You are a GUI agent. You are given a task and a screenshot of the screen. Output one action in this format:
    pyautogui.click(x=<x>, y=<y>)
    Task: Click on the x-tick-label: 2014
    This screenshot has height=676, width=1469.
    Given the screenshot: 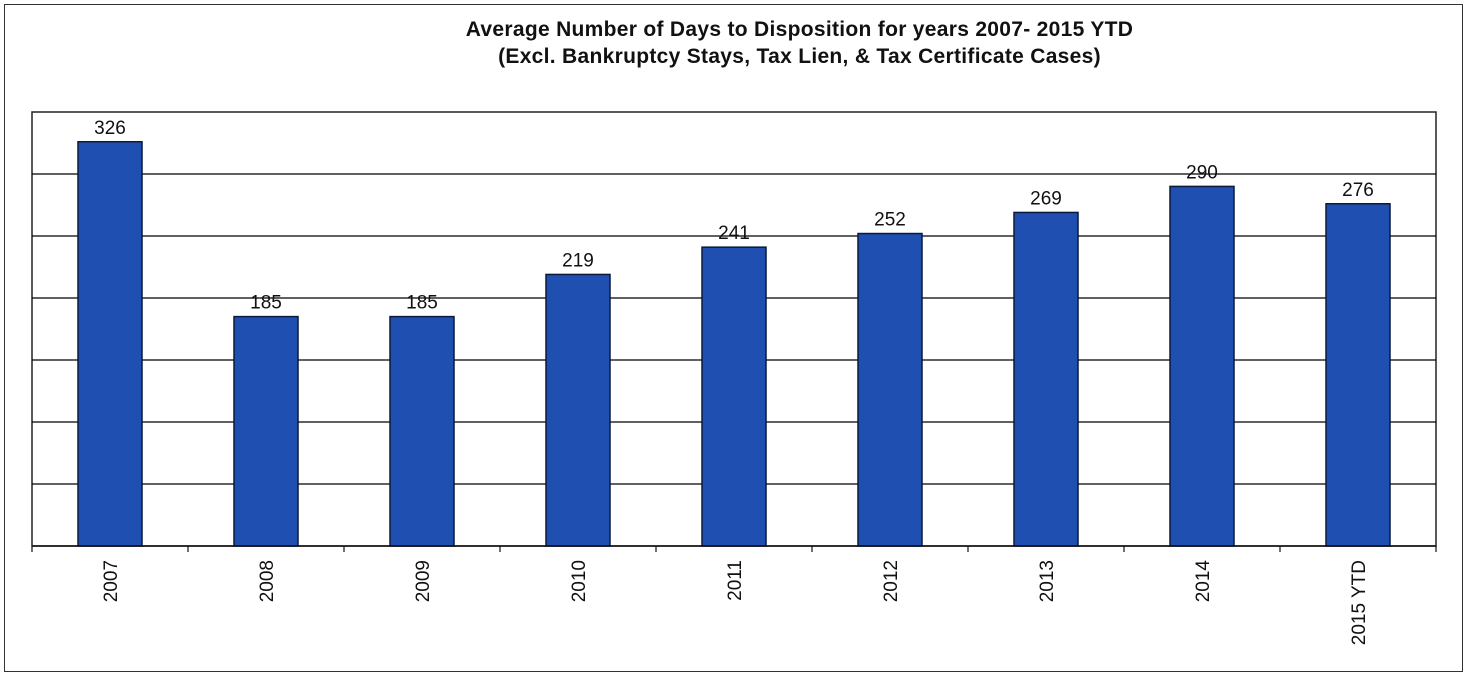 What is the action you would take?
    pyautogui.click(x=1203, y=581)
    